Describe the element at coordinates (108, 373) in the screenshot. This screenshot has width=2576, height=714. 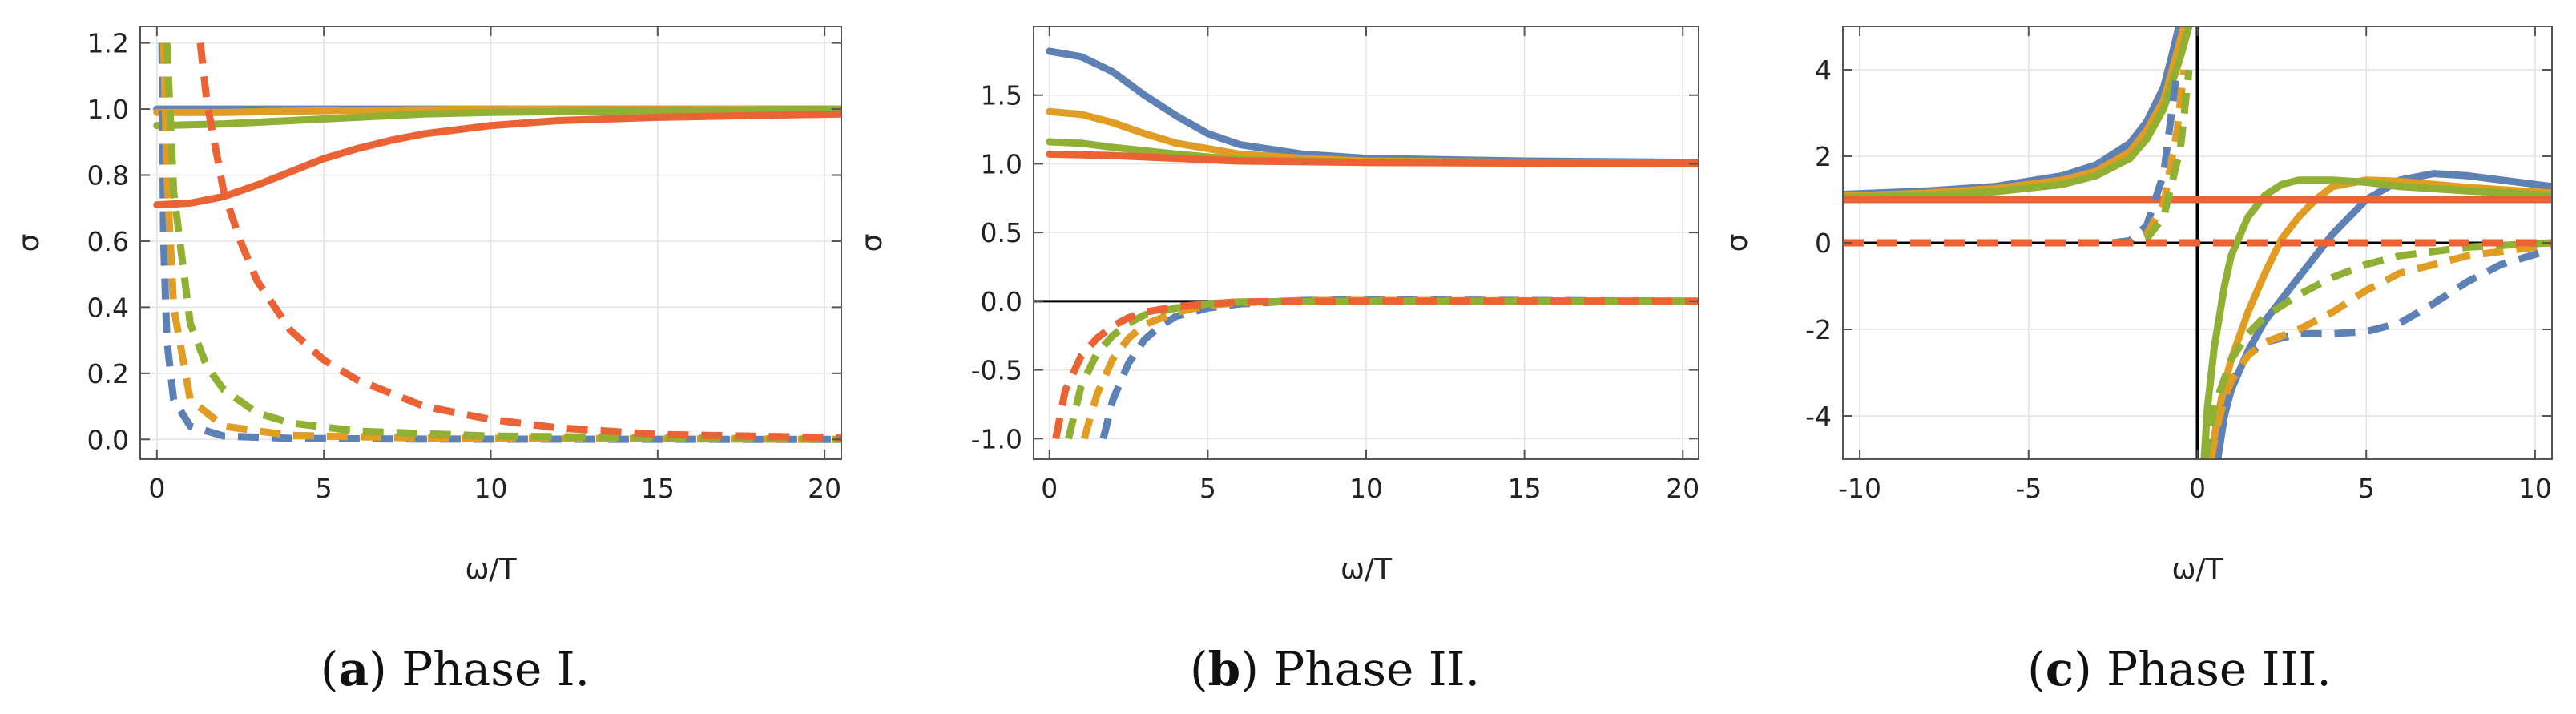
I see `y-tick-label: 0.2` at that location.